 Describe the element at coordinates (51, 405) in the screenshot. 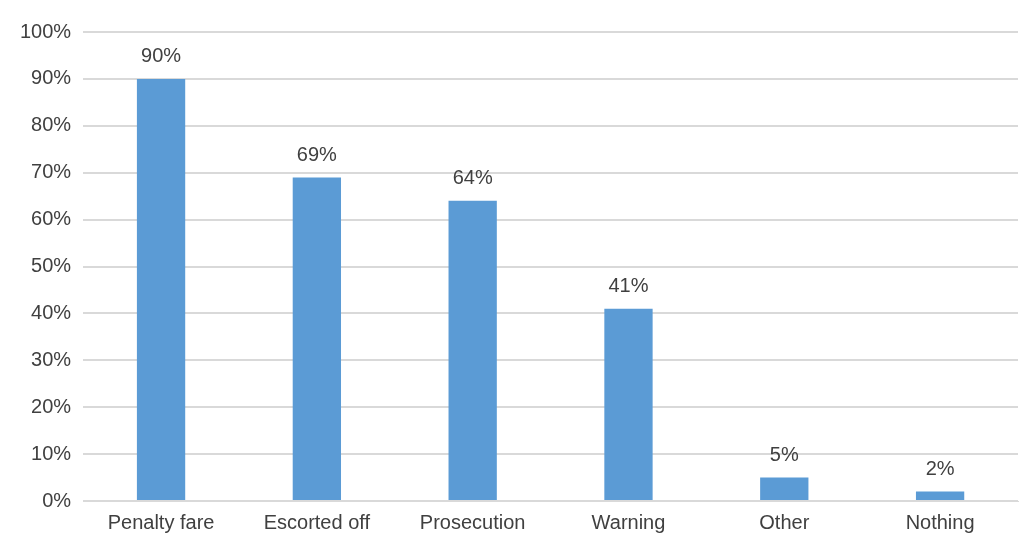

I see `y-tick-label: 20%` at that location.